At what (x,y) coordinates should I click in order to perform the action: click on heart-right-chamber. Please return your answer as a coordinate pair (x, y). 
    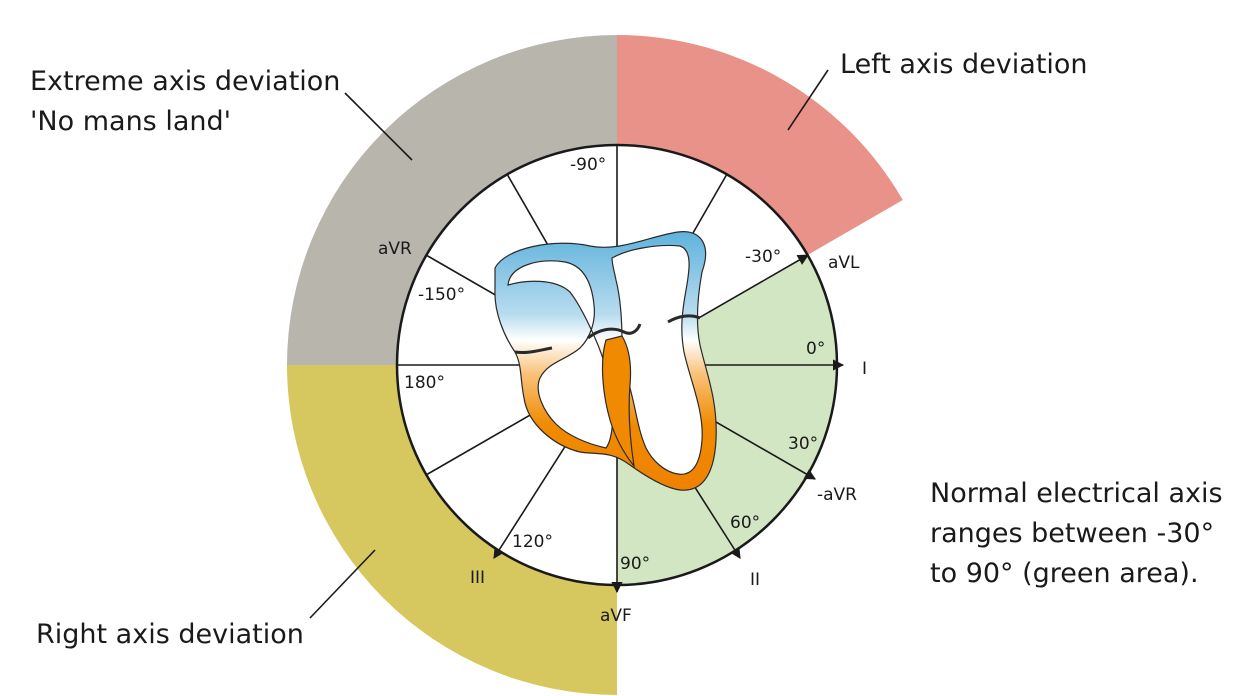
    Looking at the image, I should click on (657, 359).